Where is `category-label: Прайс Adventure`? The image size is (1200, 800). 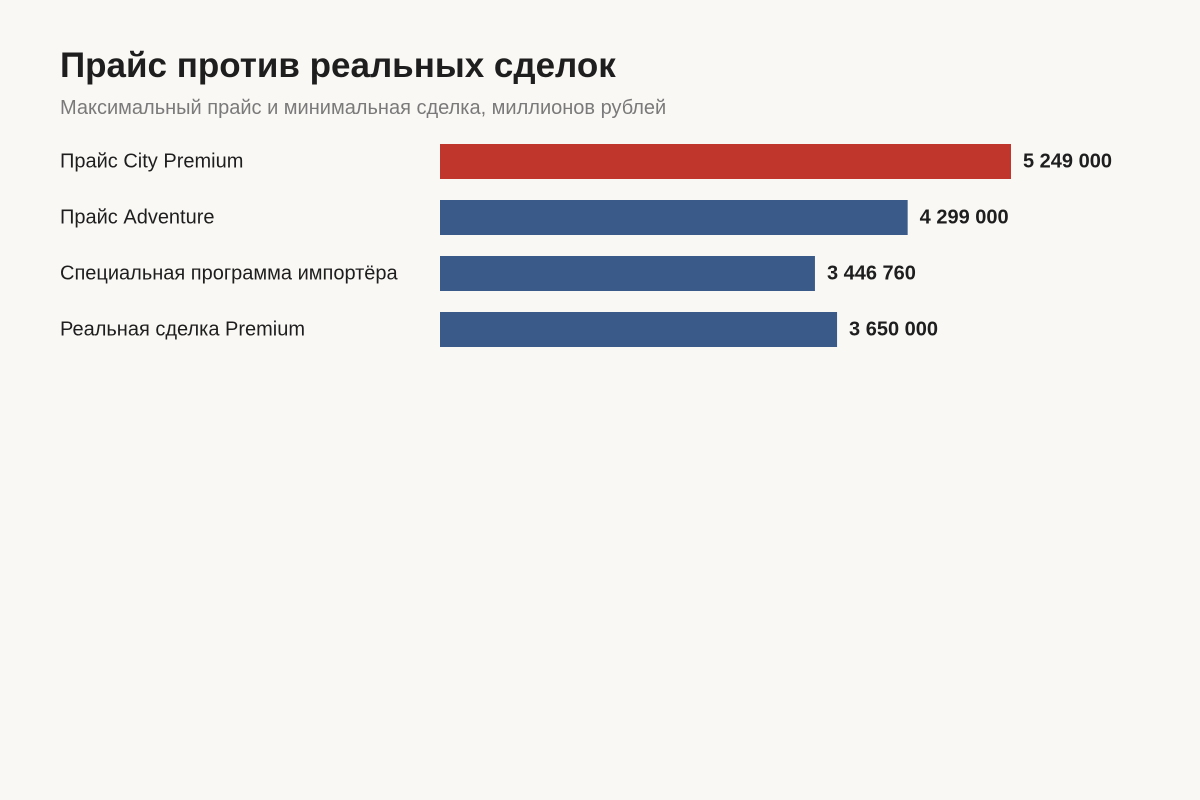
category-label: Прайс Adventure is located at coordinates (137, 218).